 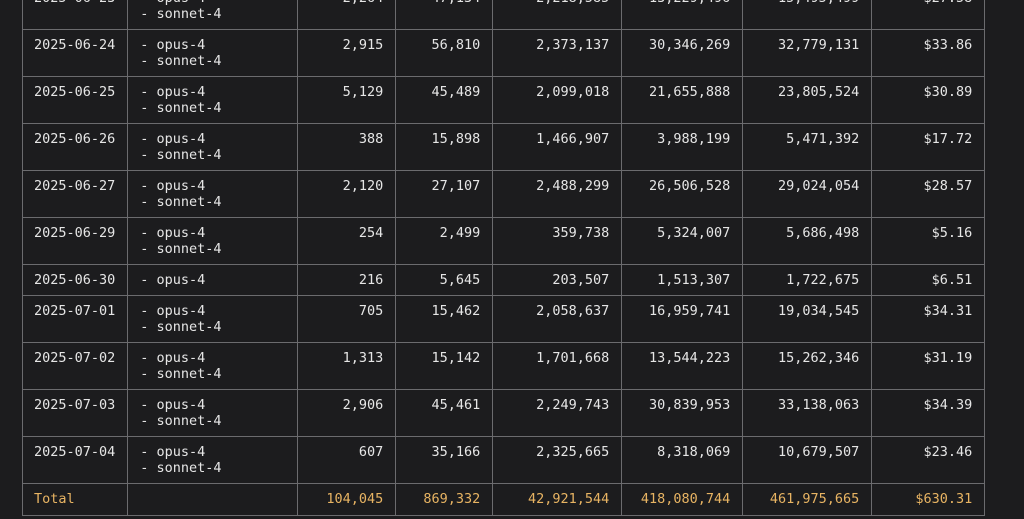 I want to click on row-cost: $34.39, so click(x=928, y=413).